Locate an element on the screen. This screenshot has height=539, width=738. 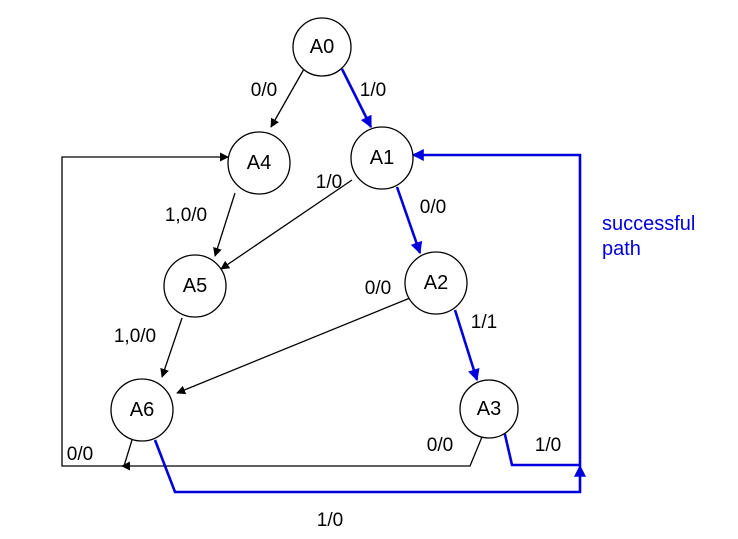
node-a4: A4 is located at coordinates (259, 163).